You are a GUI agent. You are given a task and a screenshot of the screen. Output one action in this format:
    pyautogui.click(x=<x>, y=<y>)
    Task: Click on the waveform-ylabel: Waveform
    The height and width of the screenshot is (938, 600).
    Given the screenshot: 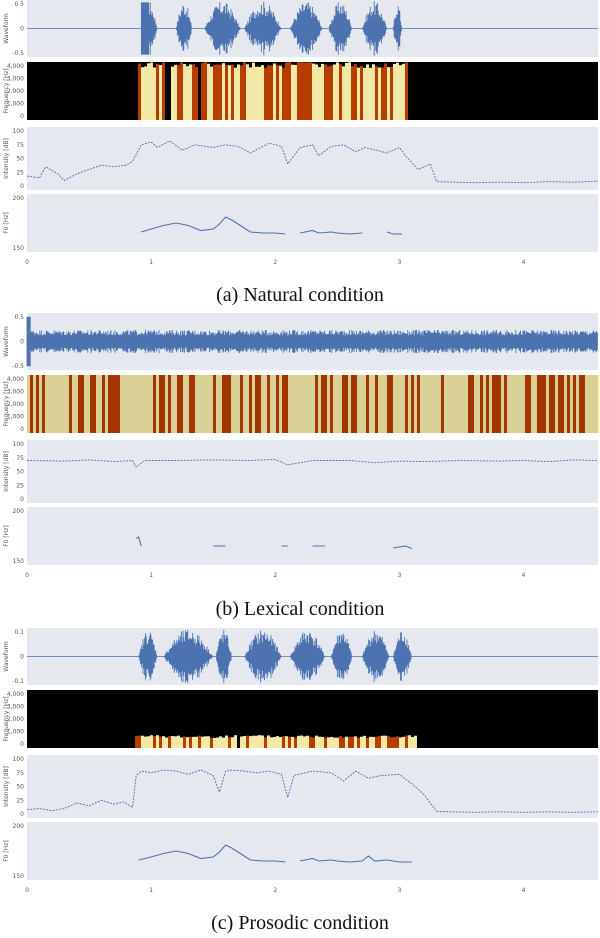 What is the action you would take?
    pyautogui.click(x=6, y=28)
    